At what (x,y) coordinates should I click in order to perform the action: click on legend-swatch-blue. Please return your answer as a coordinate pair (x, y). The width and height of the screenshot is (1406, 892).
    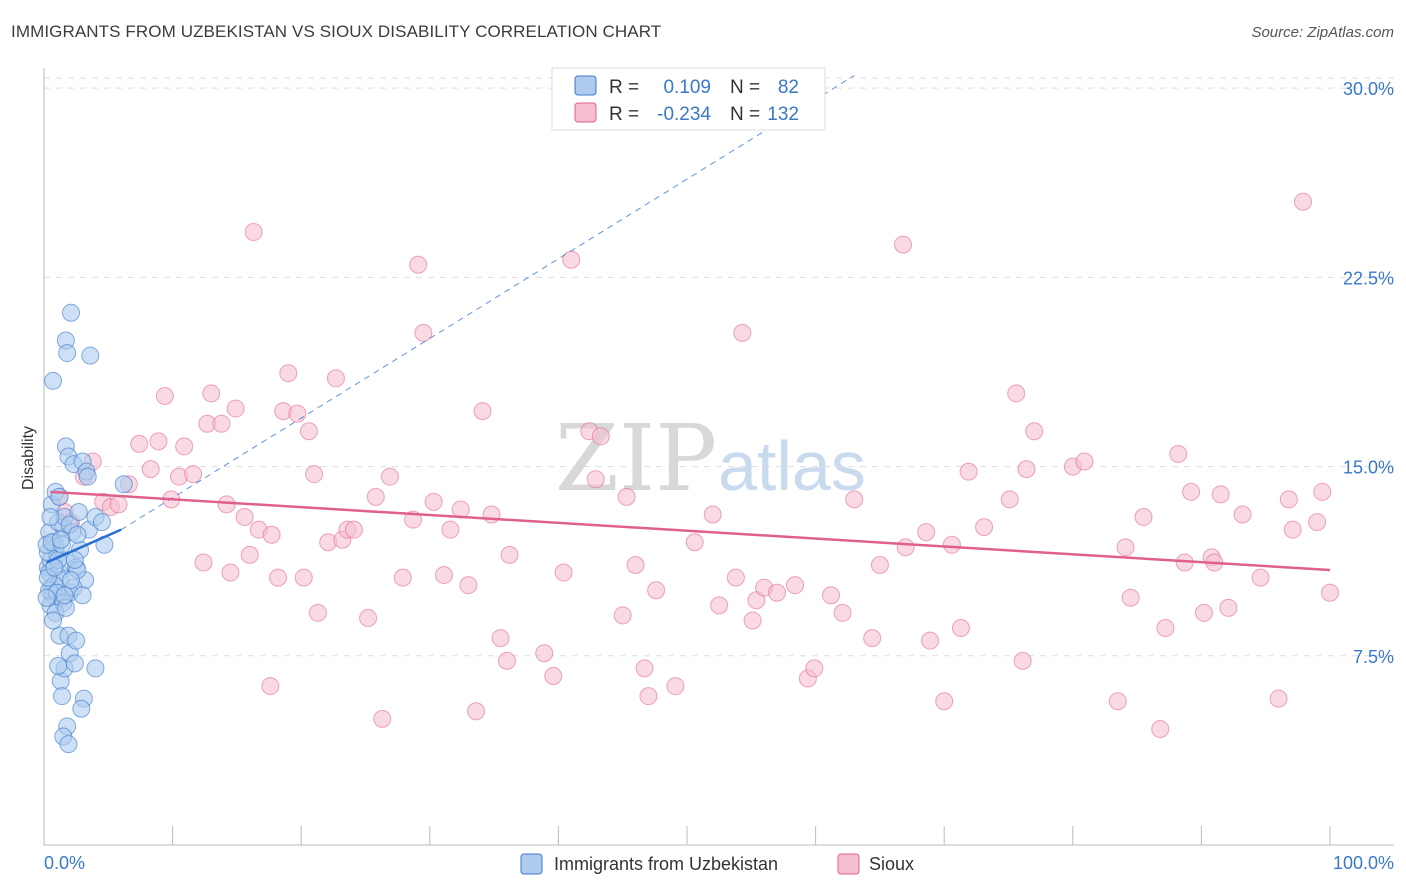
    Looking at the image, I should click on (585, 85).